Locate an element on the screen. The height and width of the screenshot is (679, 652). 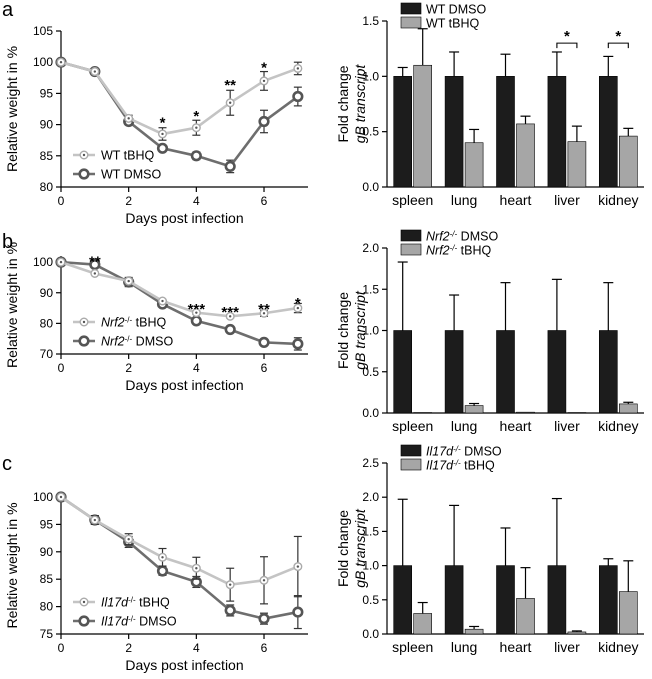
legend-label: Nrf2-/- tBHQ is located at coordinates (458, 250).